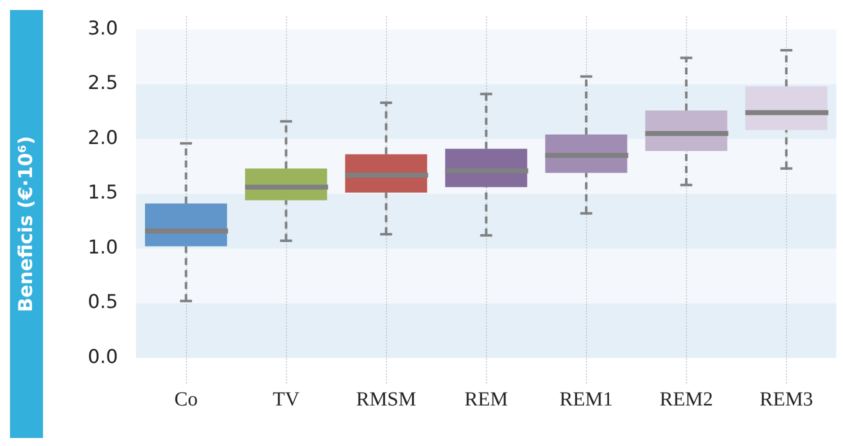 This screenshot has width=843, height=446. What do you see at coordinates (103, 28) in the screenshot?
I see `y-tick-label: 3.0` at bounding box center [103, 28].